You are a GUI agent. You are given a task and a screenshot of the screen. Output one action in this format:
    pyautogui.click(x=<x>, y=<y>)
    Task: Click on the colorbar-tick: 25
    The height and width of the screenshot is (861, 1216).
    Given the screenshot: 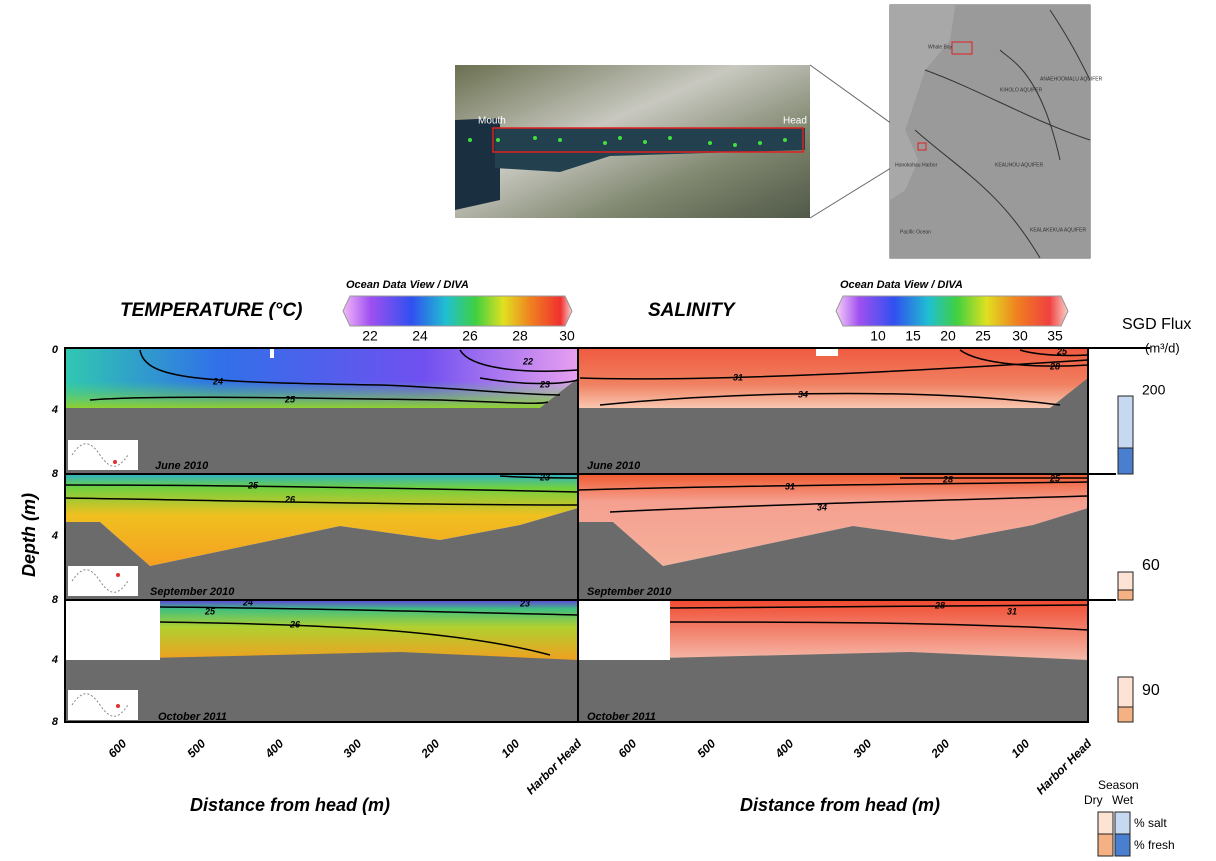 What is the action you would take?
    pyautogui.click(x=983, y=336)
    